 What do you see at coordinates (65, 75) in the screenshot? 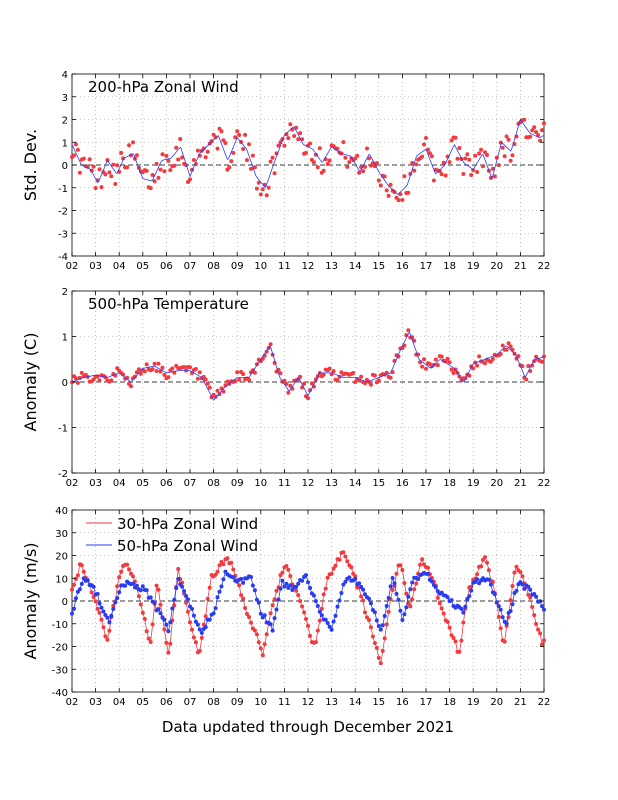
I see `y-tick-label: 4` at bounding box center [65, 75].